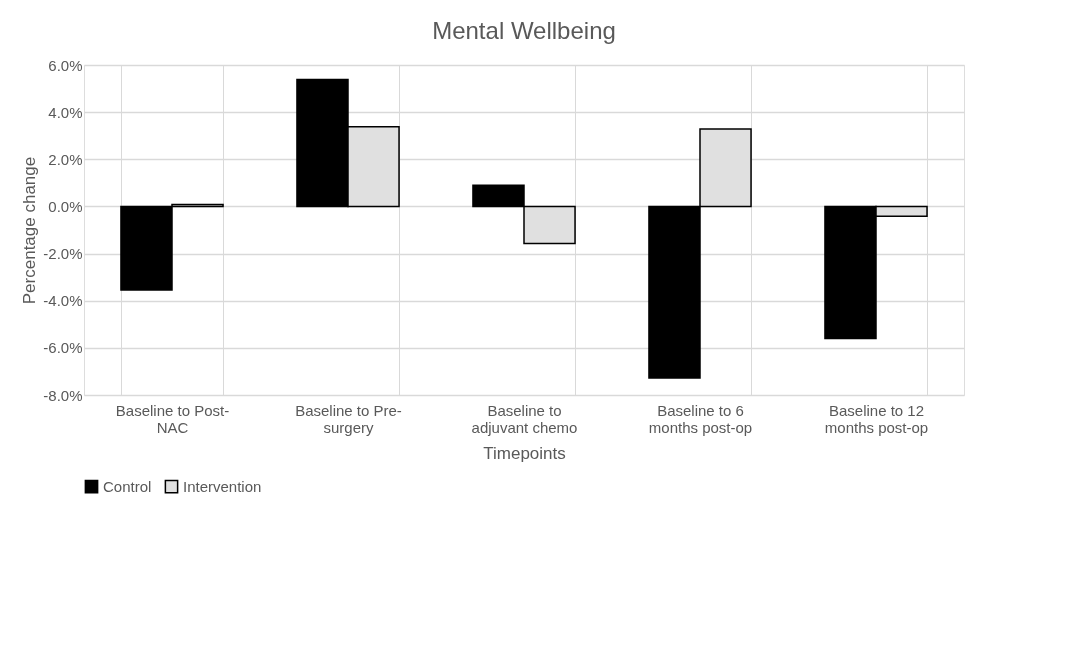 The height and width of the screenshot is (666, 1065). I want to click on x-axis-title: Timepoints, so click(524, 453).